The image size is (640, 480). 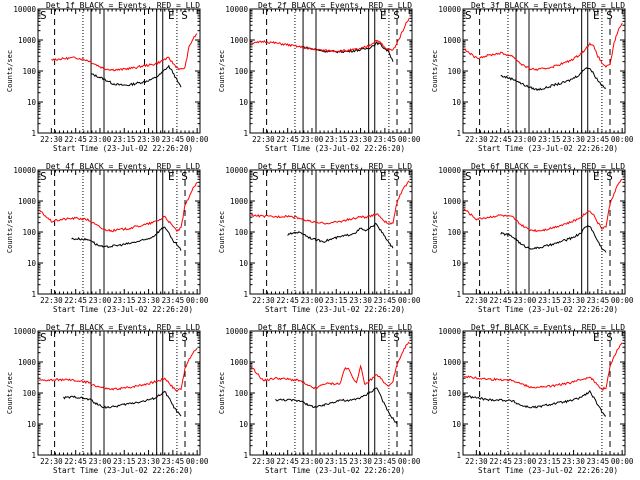 What do you see at coordinates (335, 166) in the screenshot?
I see `panel-title: Det 5f BLACK = Events, RED = LLD` at bounding box center [335, 166].